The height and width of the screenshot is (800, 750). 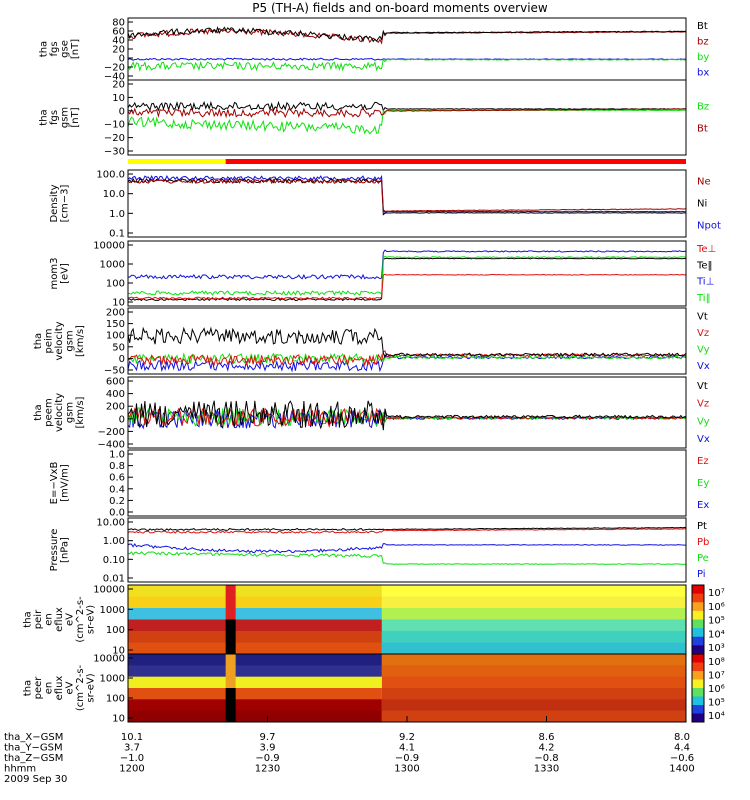 I want to click on fgs_gse-frame, so click(x=407, y=49).